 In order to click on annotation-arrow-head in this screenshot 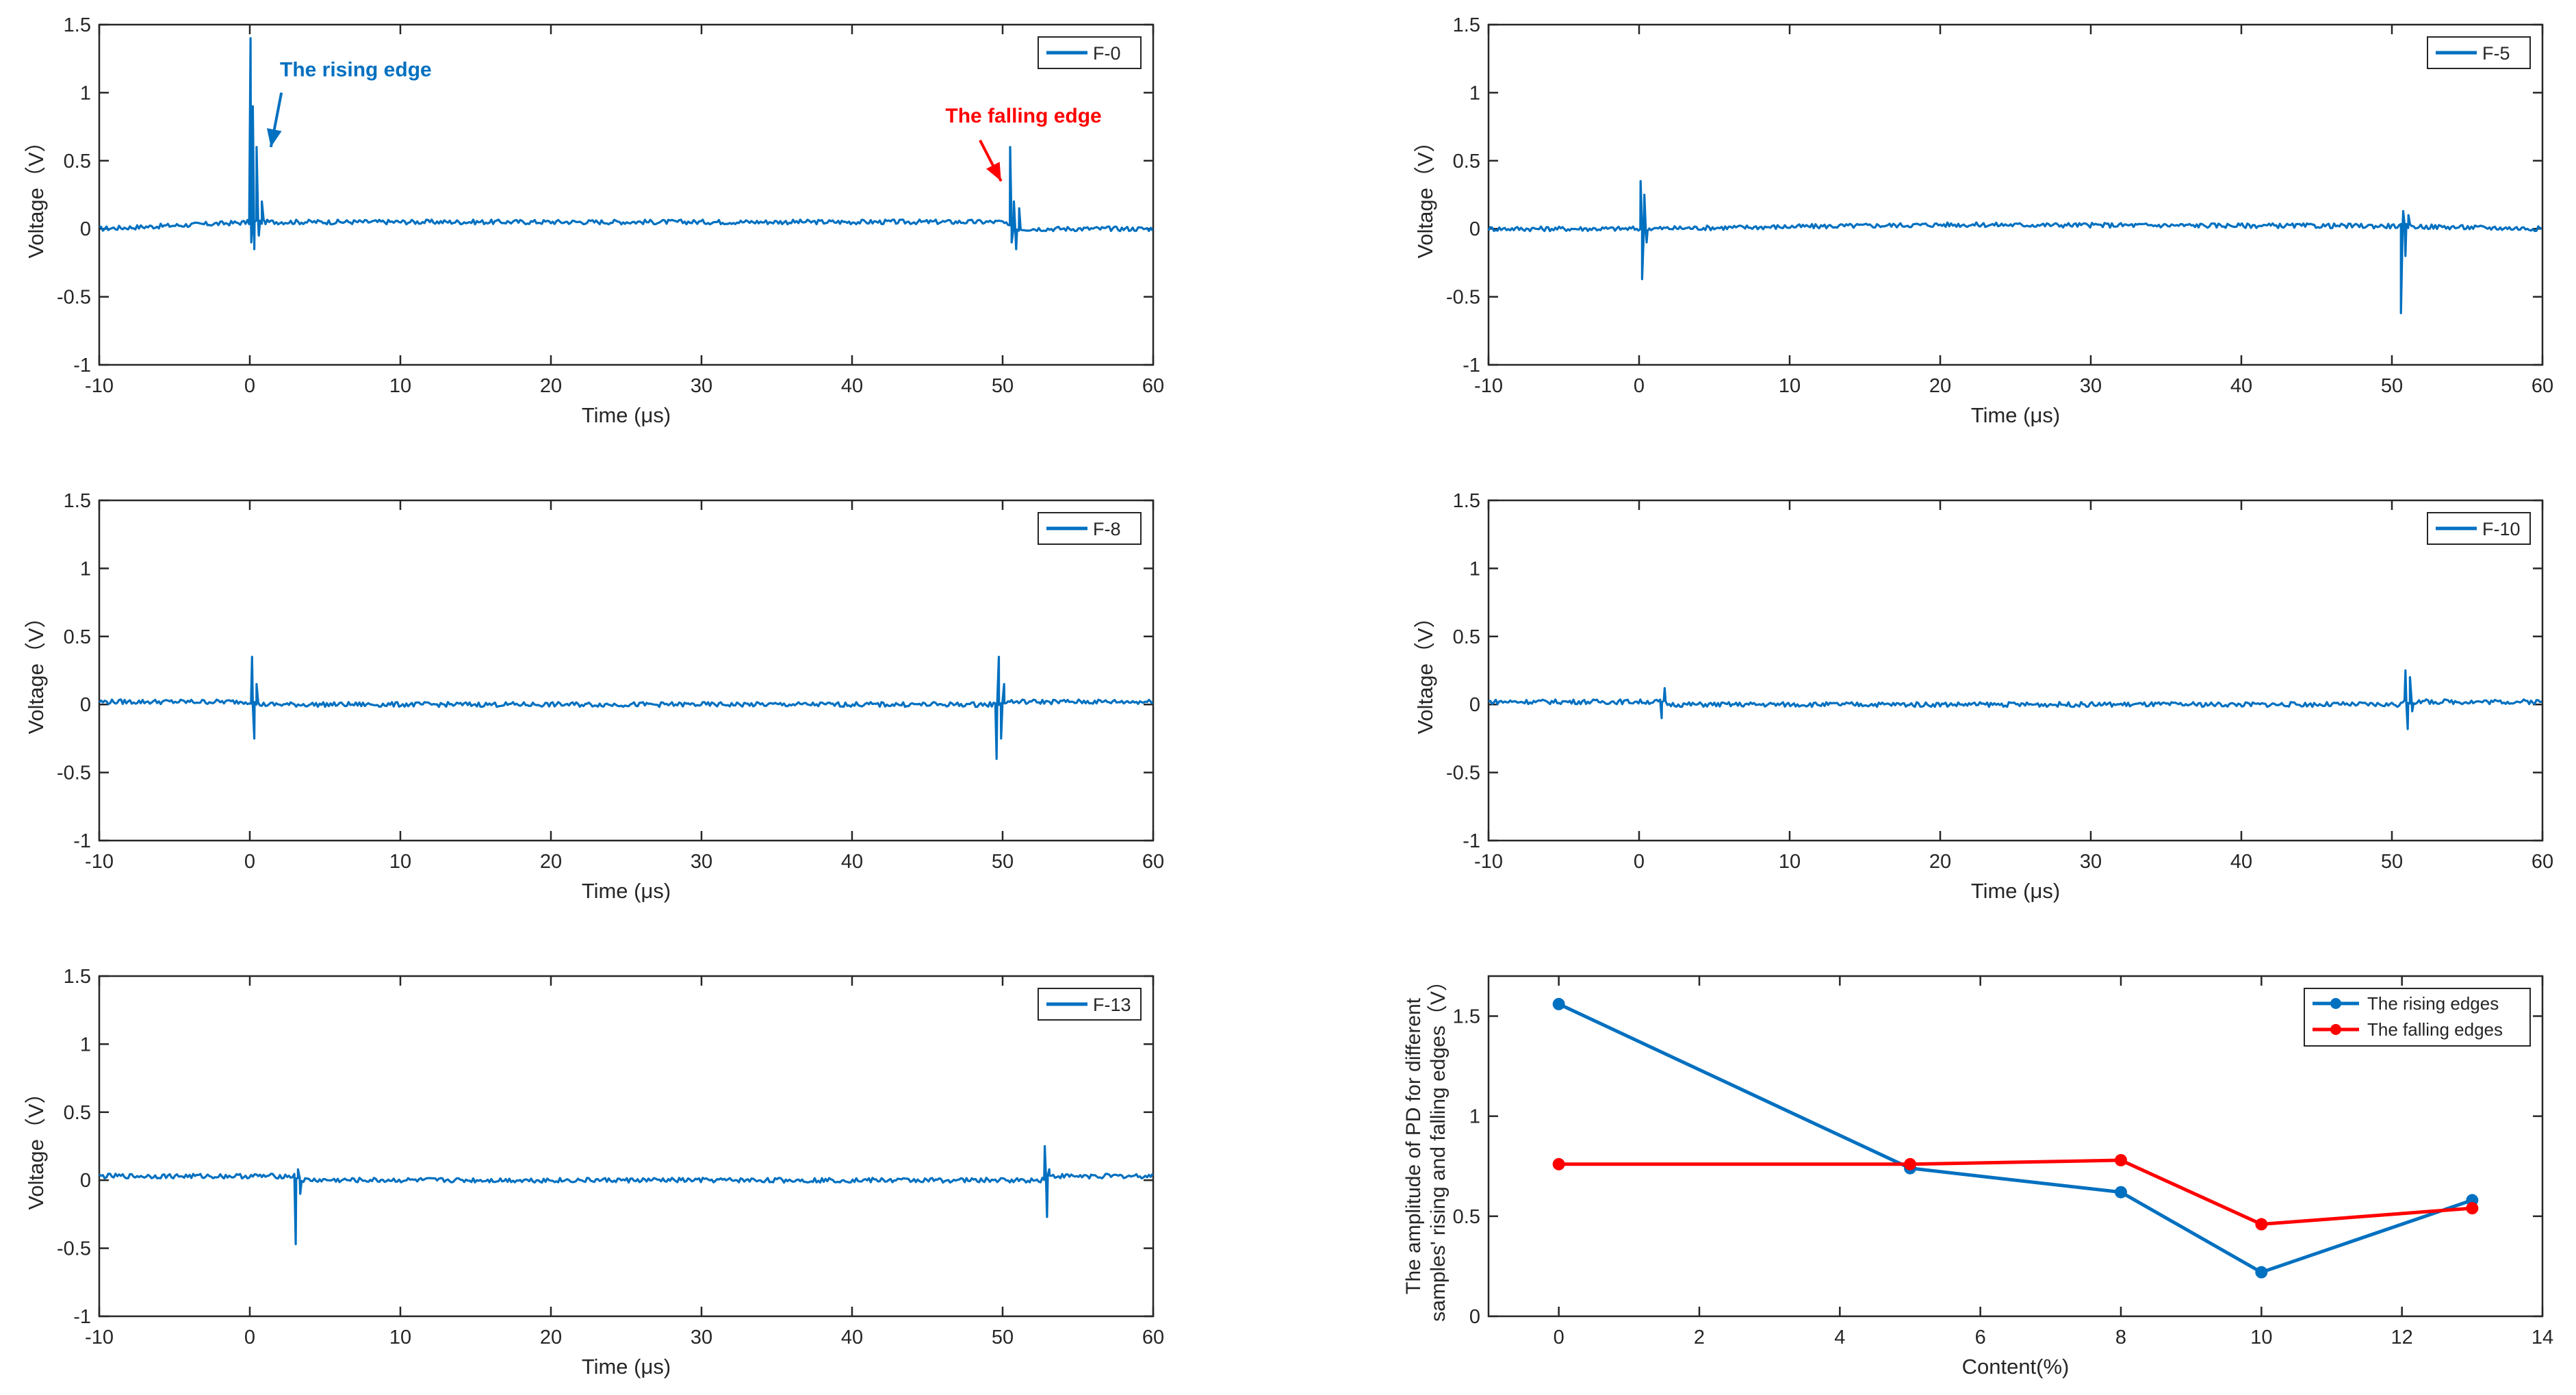, I will do `click(993, 171)`.